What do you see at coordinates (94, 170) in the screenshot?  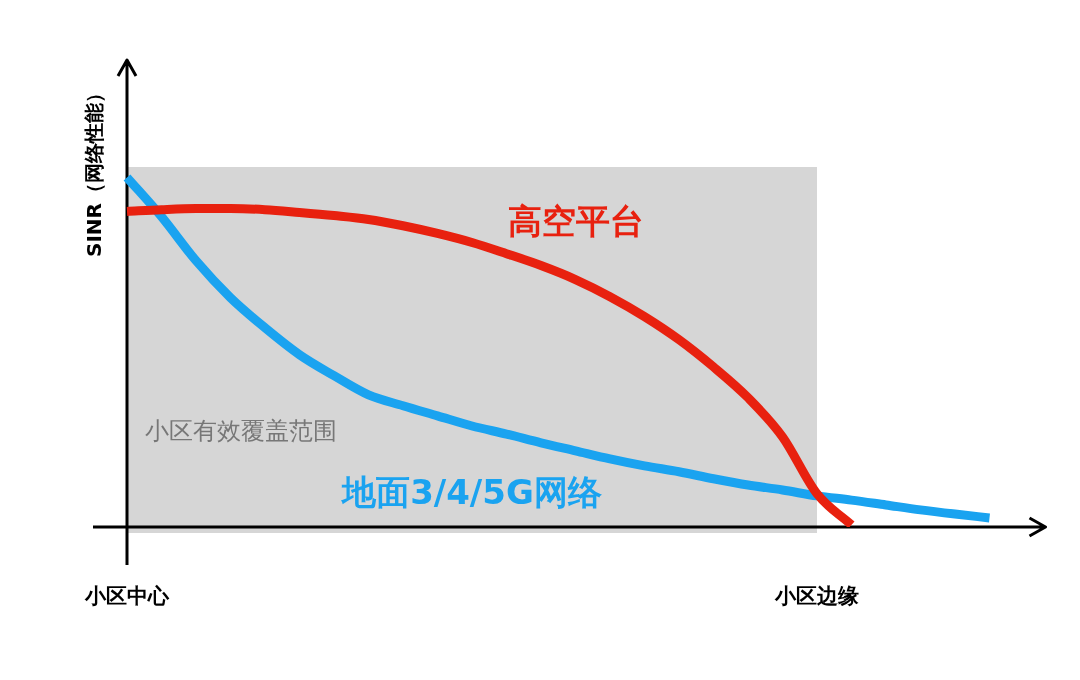 I see `y-axis-title: SINR（网络性能）` at bounding box center [94, 170].